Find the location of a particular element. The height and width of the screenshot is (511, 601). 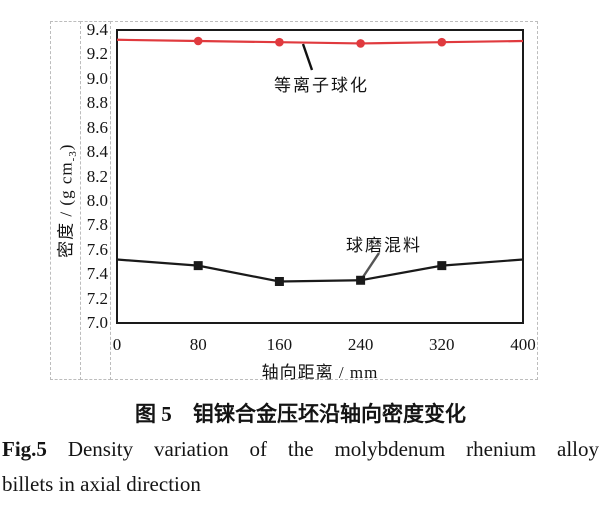

y-tick-label-column: 9.4 9.2 9.0 8.8 8.6 8.4 8.2 8.0 7.8 7.6 7.4 7.2 7.0 is located at coordinates (95, 200).